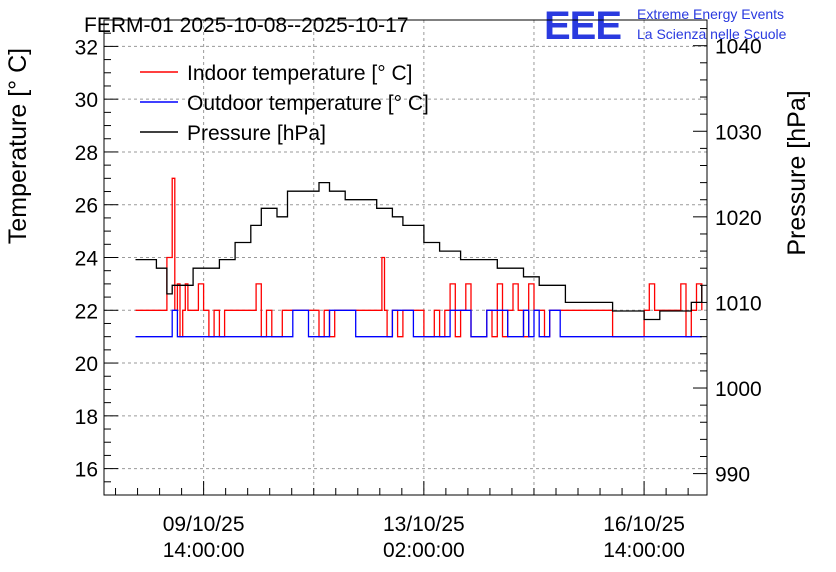  I want to click on chart-title: FERM-01 2025-10-08--2025-10-17, so click(246, 25).